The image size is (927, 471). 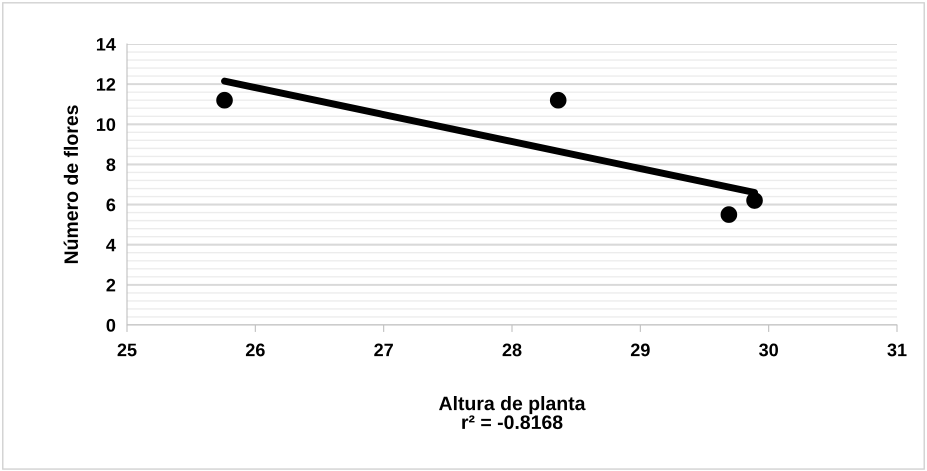 I want to click on y-axis-title: Número de flores, so click(x=71, y=184).